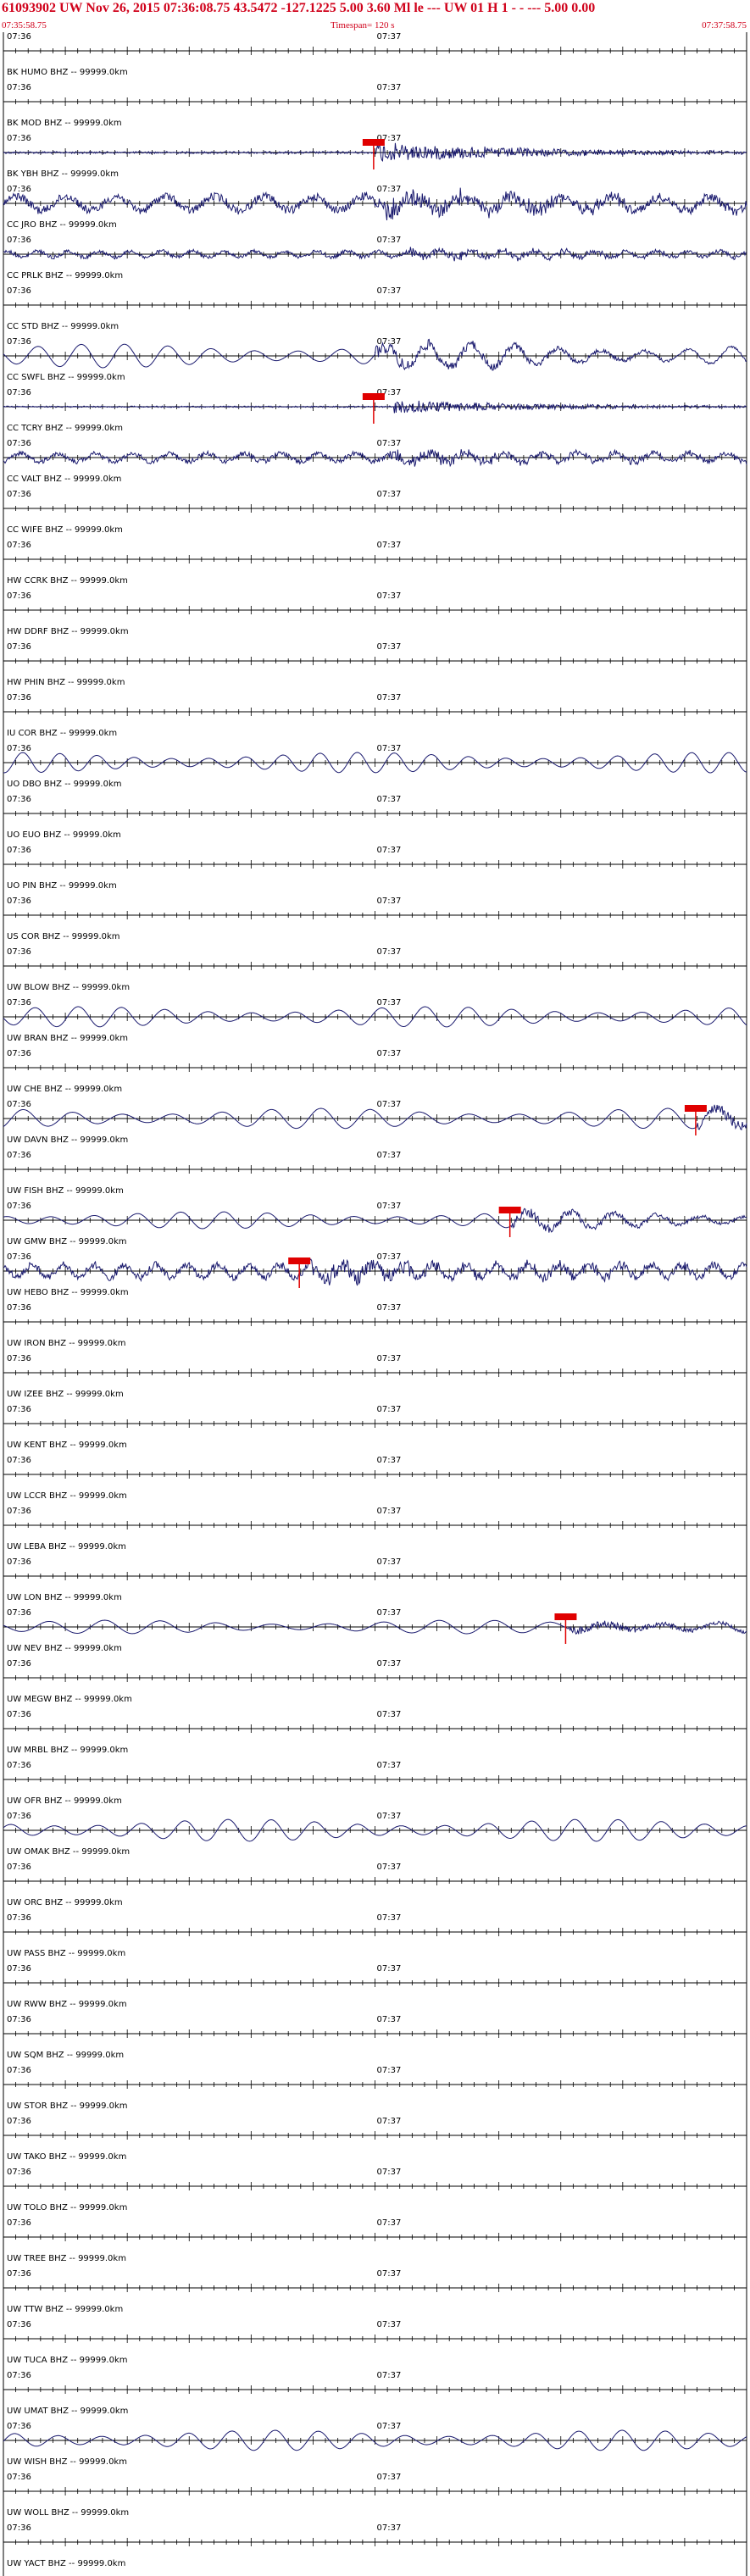  What do you see at coordinates (375, 1834) in the screenshot?
I see `trace-panel: 07:36 07:37 UW OMAK BHZ -- 99999.0km` at bounding box center [375, 1834].